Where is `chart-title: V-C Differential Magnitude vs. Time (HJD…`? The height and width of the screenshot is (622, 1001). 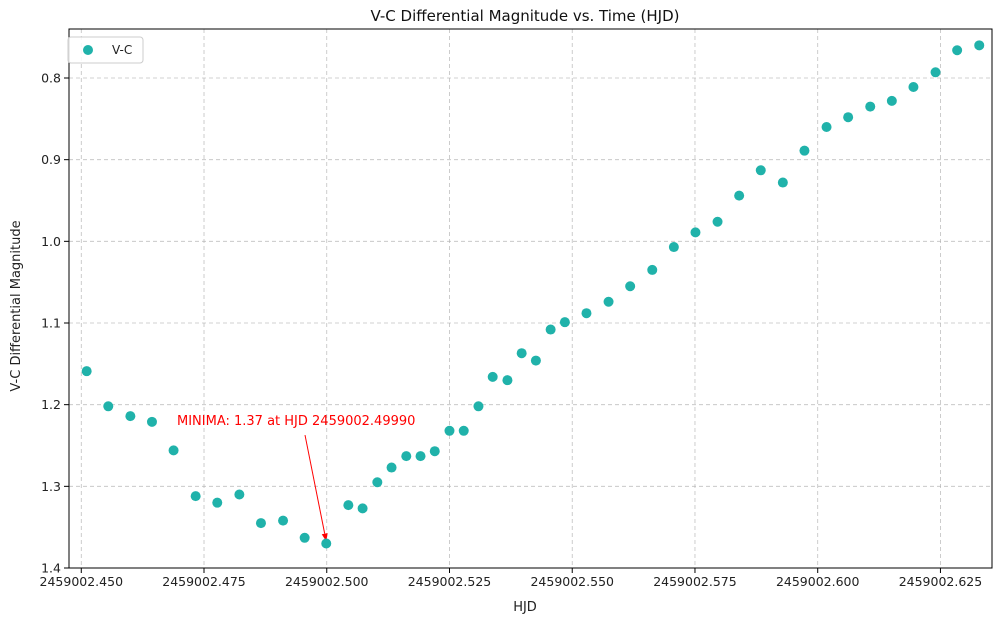
chart-title: V-C Differential Magnitude vs. Time (HJD… is located at coordinates (525, 16).